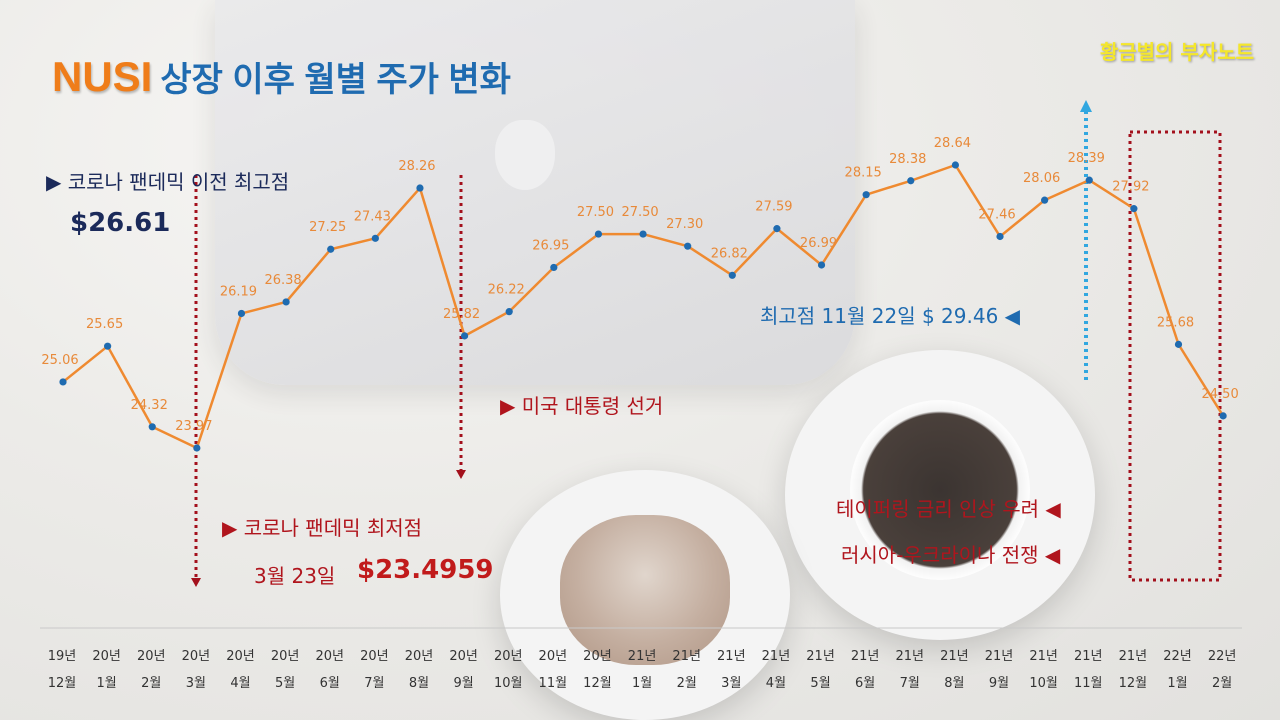 The height and width of the screenshot is (720, 1280). Describe the element at coordinates (582, 406) in the screenshot. I see `election-label: ▶ 미국 대통령 선거` at that location.